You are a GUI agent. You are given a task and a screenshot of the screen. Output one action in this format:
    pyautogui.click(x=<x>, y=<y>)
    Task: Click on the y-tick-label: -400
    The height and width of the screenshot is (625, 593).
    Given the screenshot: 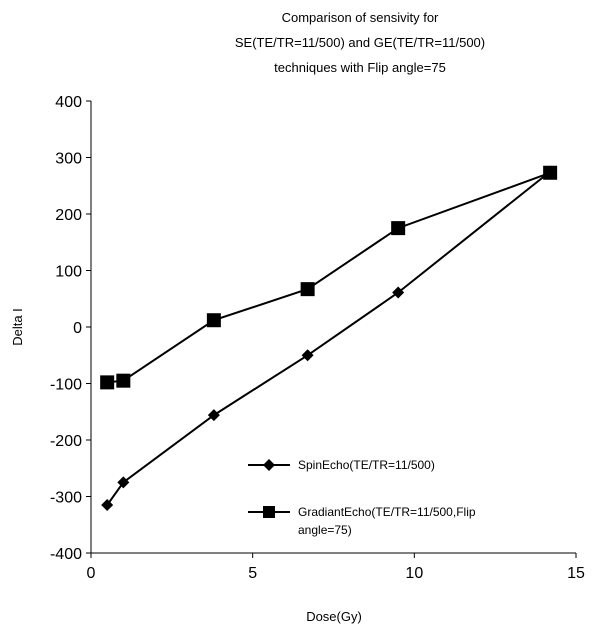 What is the action you would take?
    pyautogui.click(x=66, y=554)
    